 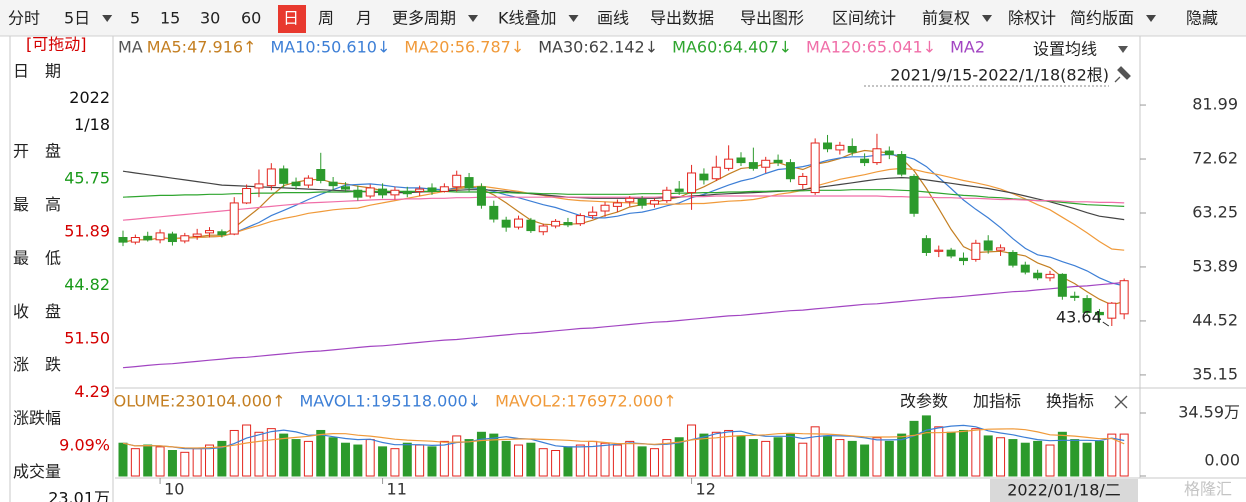 What do you see at coordinates (772, 18) in the screenshot?
I see `toolbar-item: 导出图形` at bounding box center [772, 18].